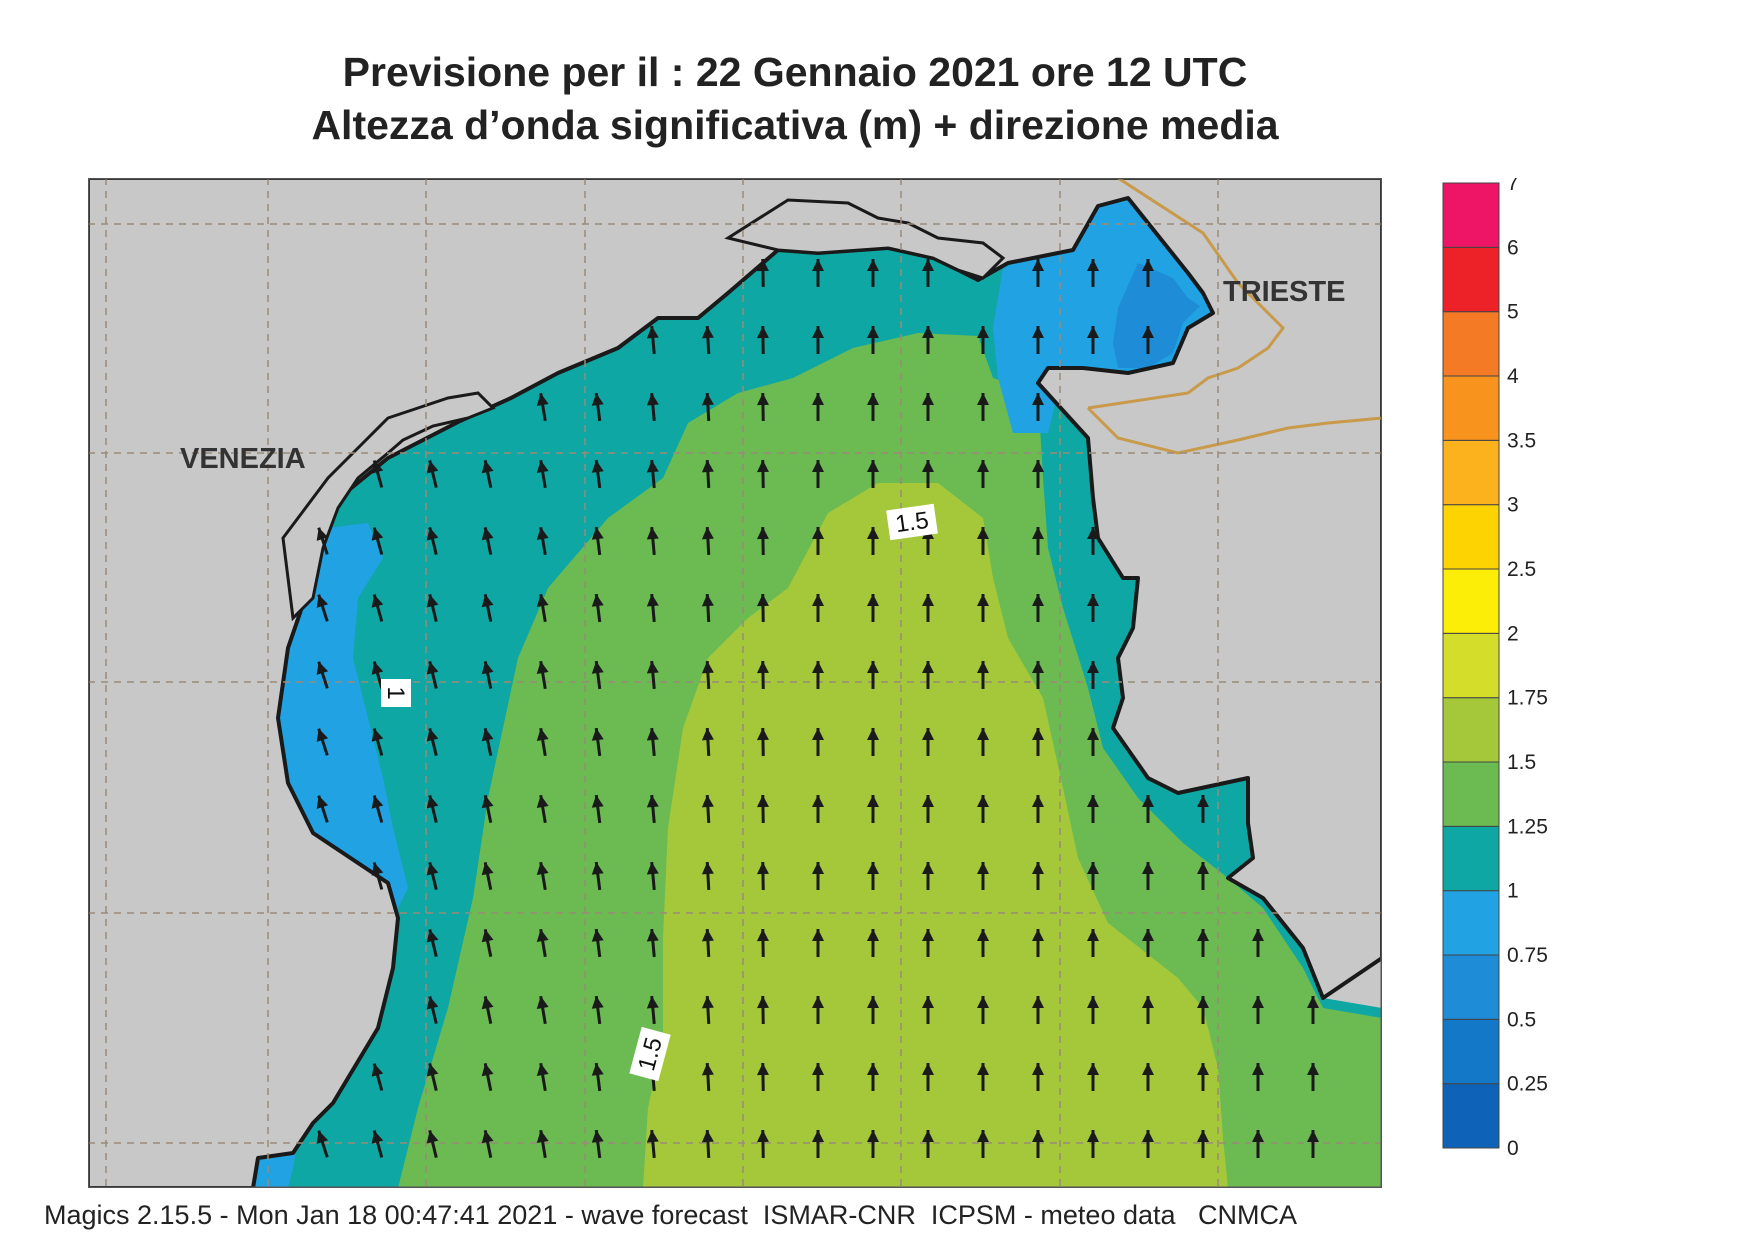 This screenshot has width=1755, height=1242. Describe the element at coordinates (1513, 186) in the screenshot. I see `legend-level-label: 7` at that location.